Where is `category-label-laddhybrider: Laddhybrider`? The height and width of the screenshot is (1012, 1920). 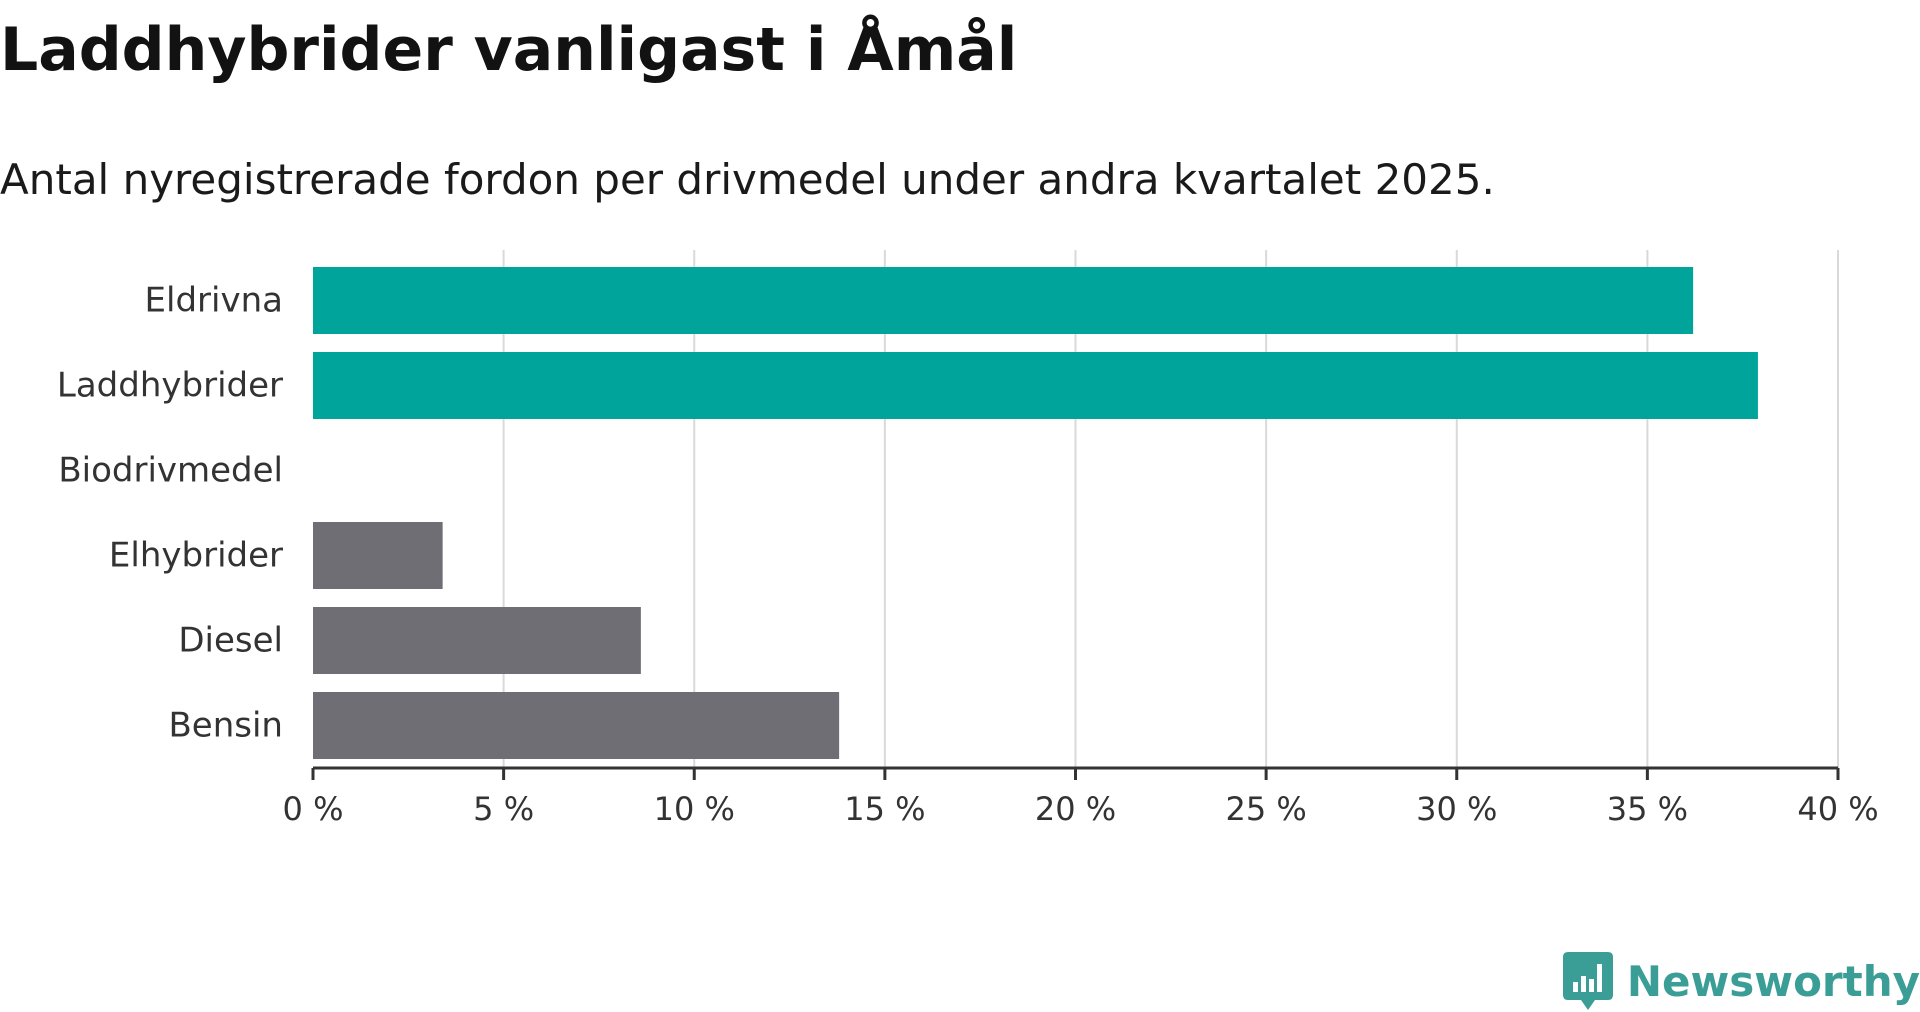 category-label-laddhybrider: Laddhybrider is located at coordinates (170, 386).